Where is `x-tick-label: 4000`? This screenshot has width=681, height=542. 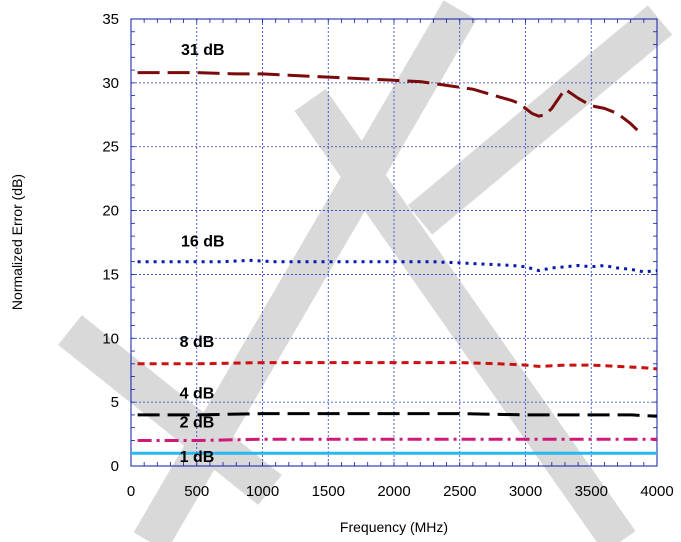 x-tick-label: 4000 is located at coordinates (656, 491).